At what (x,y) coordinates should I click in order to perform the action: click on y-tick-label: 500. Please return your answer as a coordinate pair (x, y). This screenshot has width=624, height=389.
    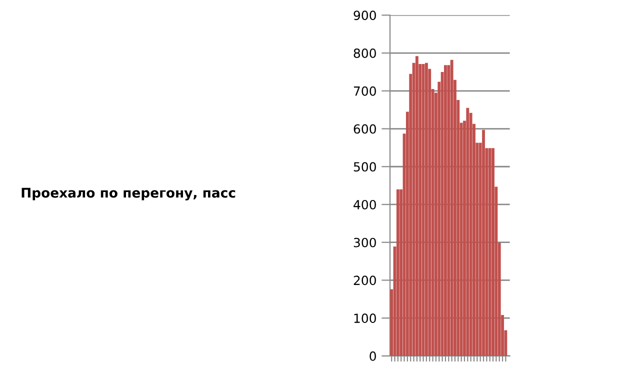
    Looking at the image, I should click on (365, 167).